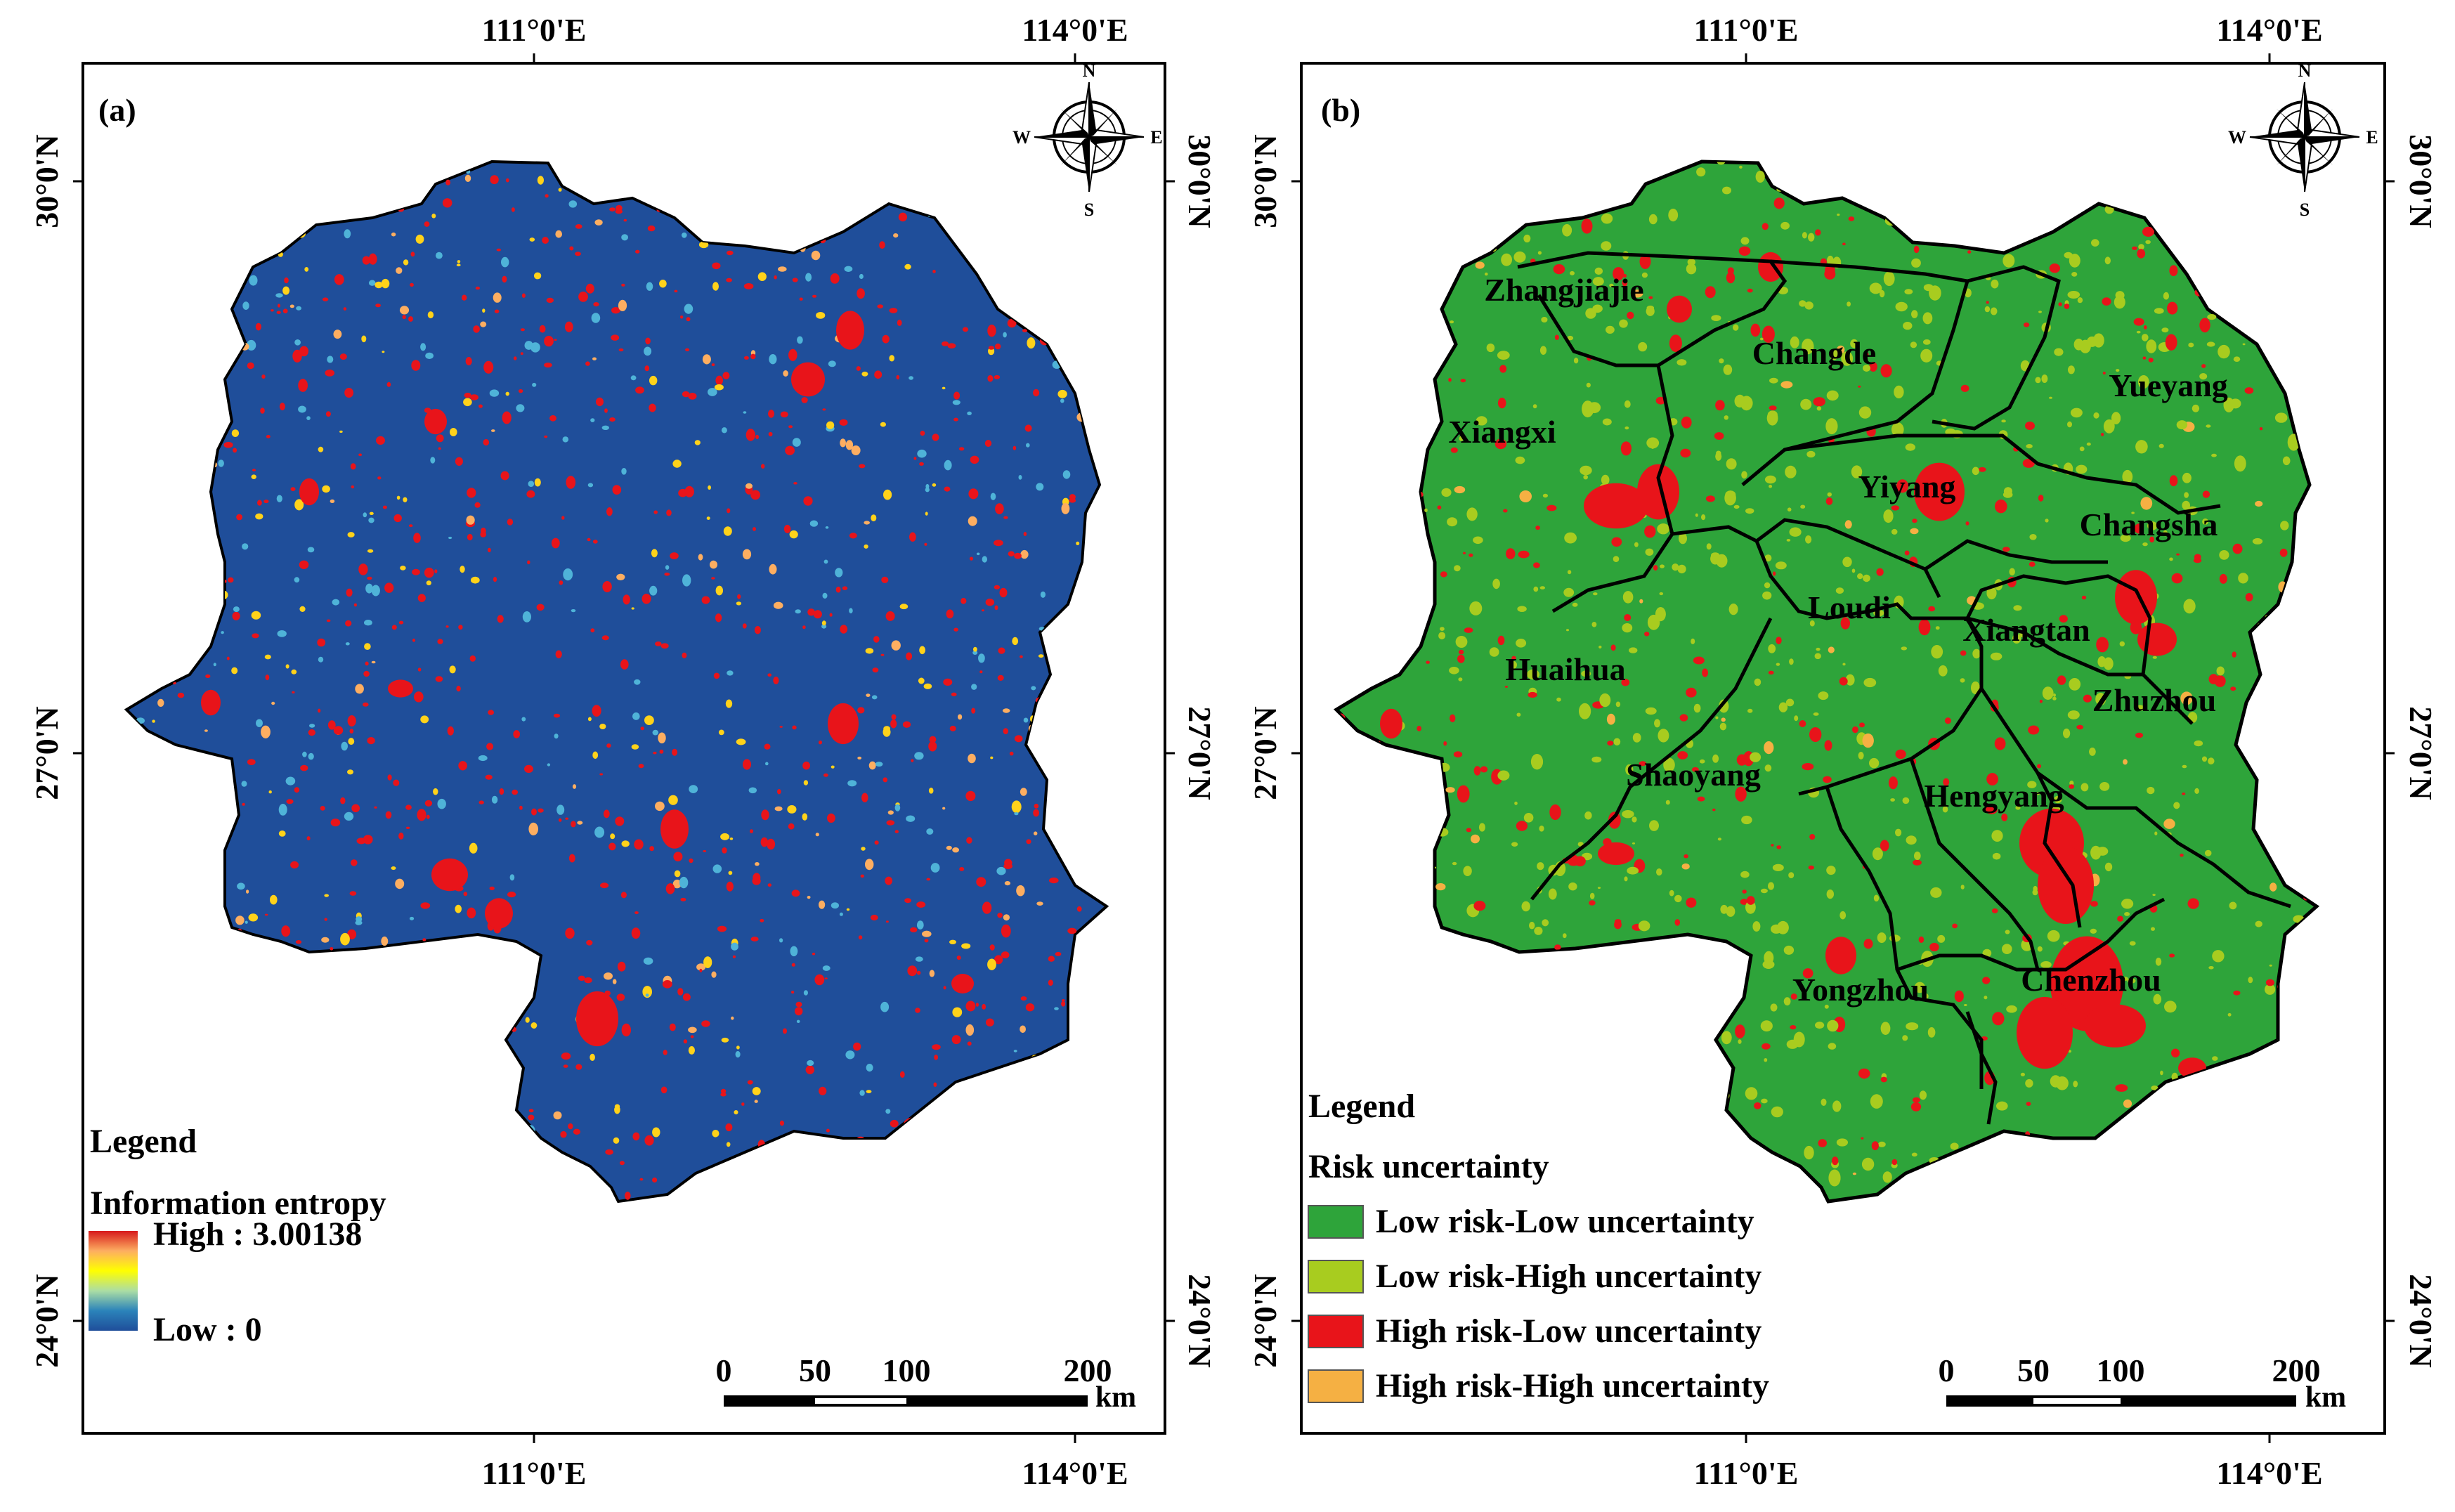 The width and height of the screenshot is (2455, 1512). I want to click on legend-low: Low : 0, so click(207, 1329).